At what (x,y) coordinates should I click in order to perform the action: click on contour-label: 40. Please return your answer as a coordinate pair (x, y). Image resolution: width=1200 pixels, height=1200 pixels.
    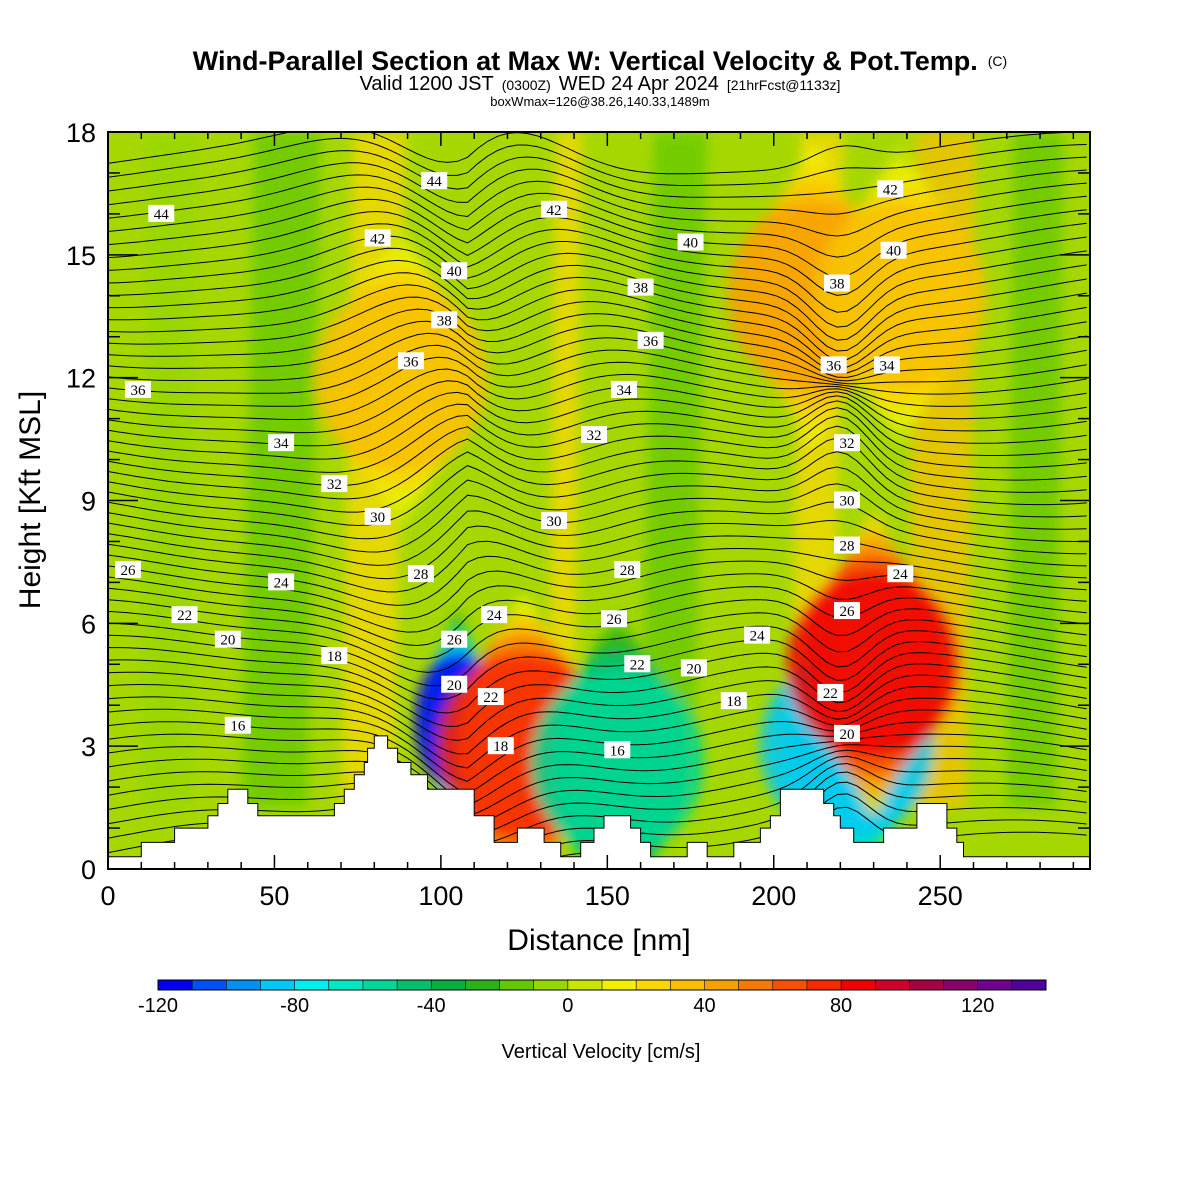
    Looking at the image, I should click on (454, 271).